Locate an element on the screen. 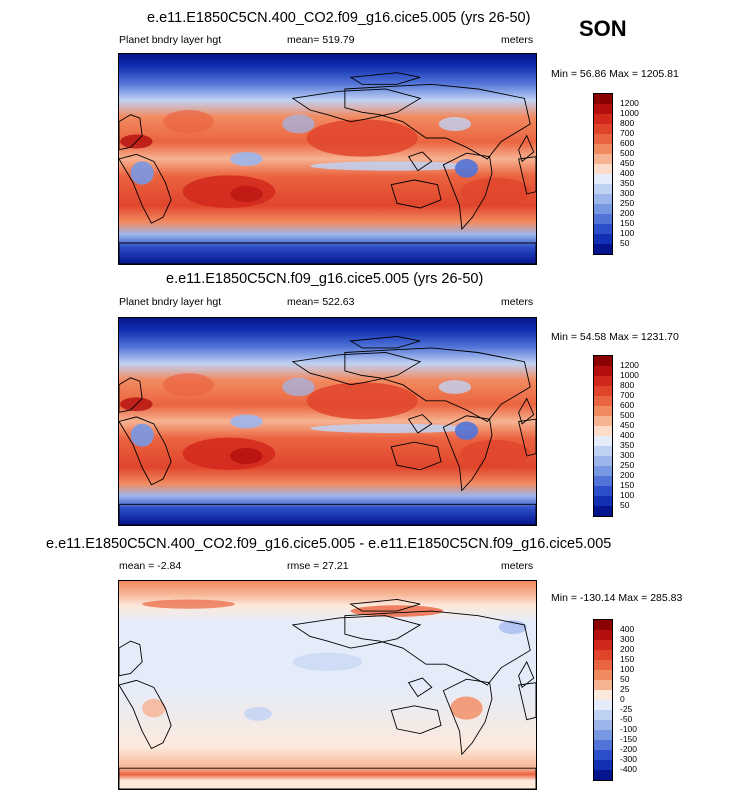 This screenshot has height=798, width=732. panel-2-colorbar is located at coordinates (603, 436).